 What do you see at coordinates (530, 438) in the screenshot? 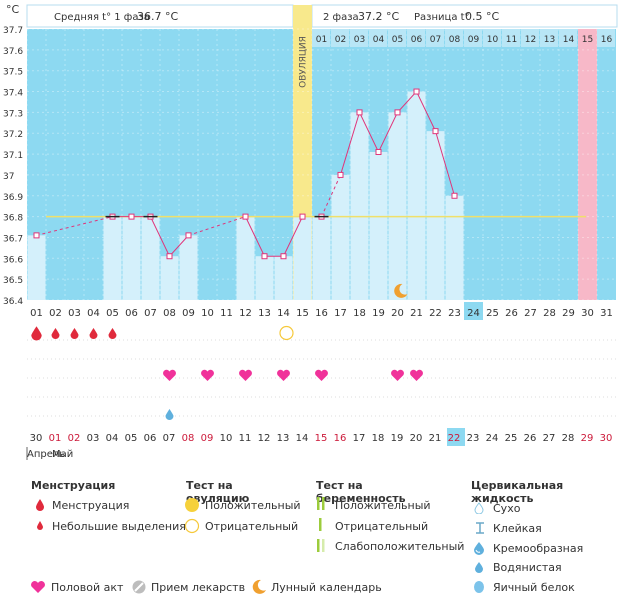
I see `calendar-date: 26` at bounding box center [530, 438].